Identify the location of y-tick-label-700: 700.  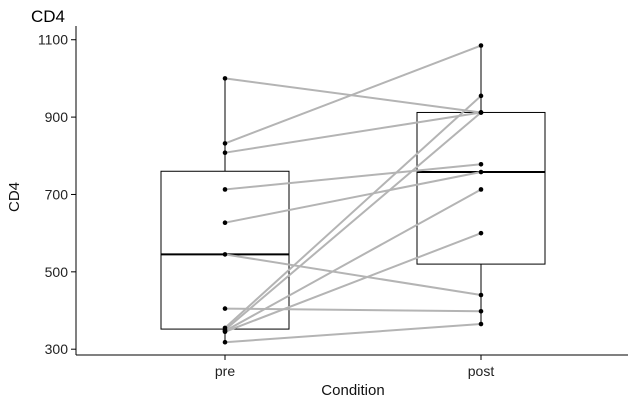
(57, 194).